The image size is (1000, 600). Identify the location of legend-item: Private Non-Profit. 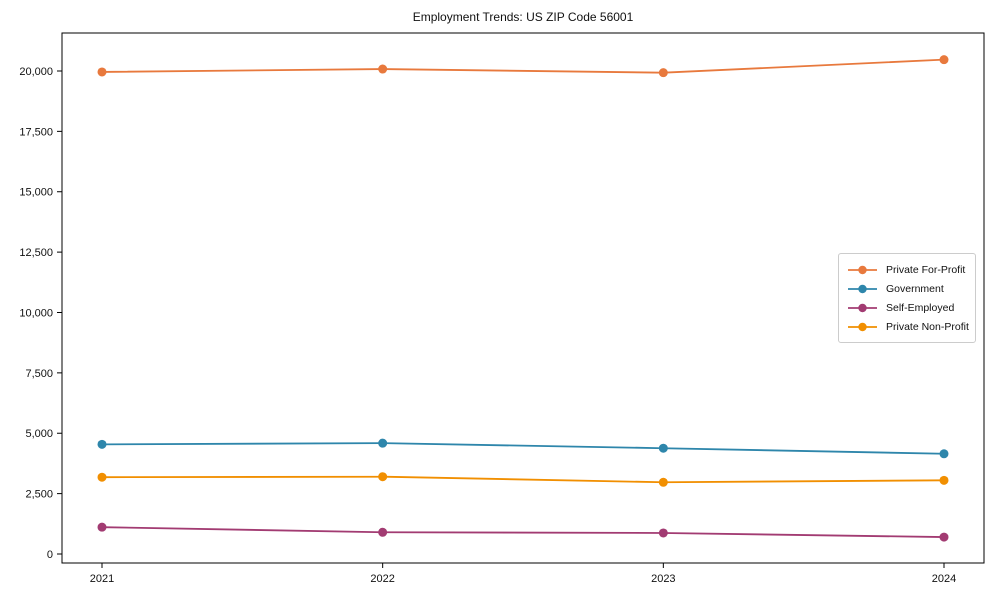
(908, 326).